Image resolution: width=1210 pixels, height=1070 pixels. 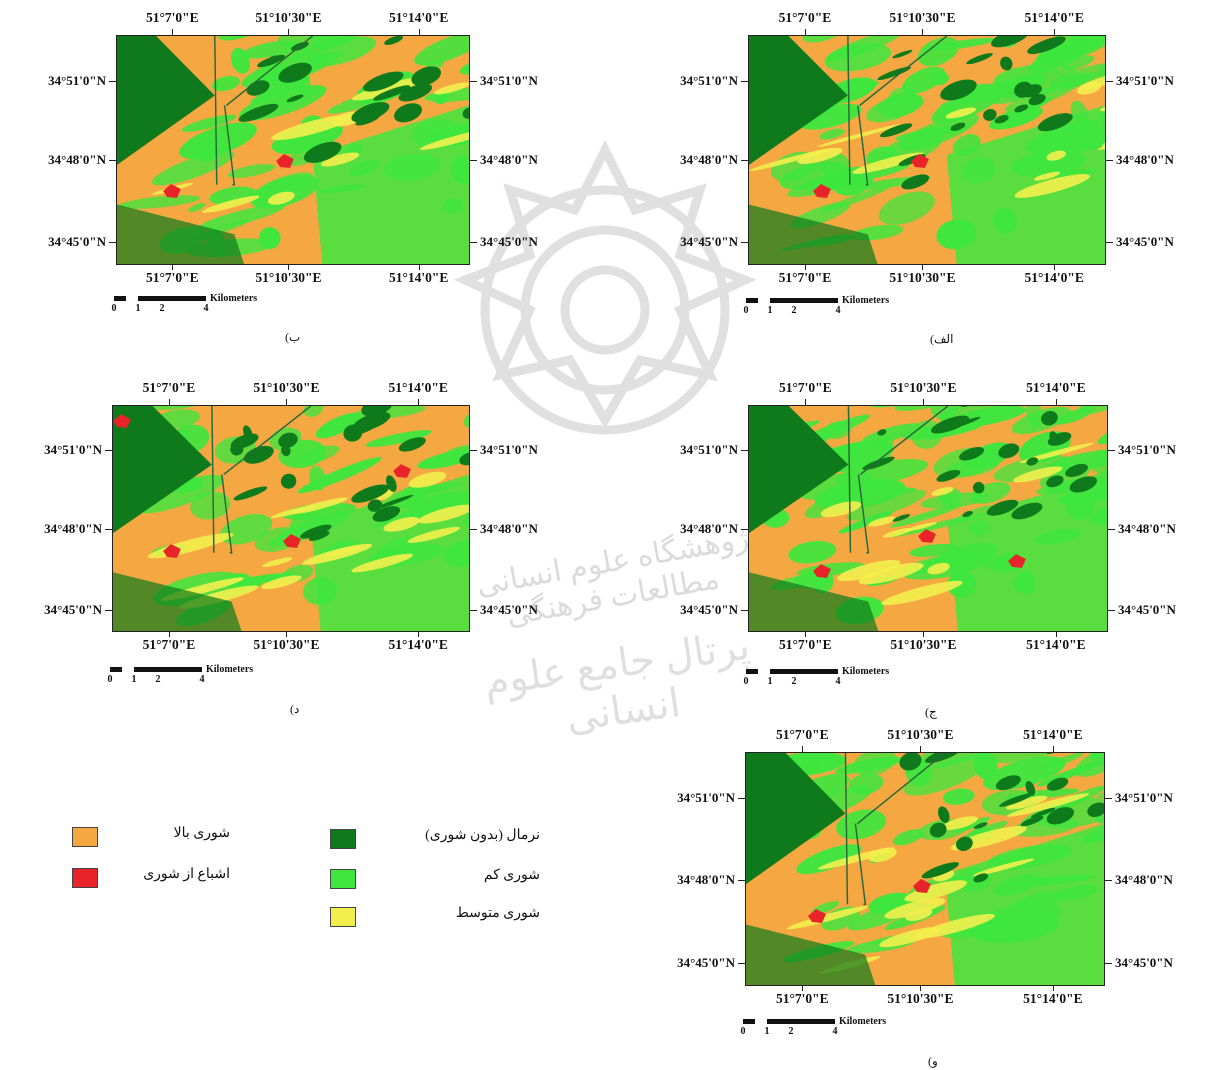 I want to click on legend-swatch-high-salinity, so click(x=85, y=837).